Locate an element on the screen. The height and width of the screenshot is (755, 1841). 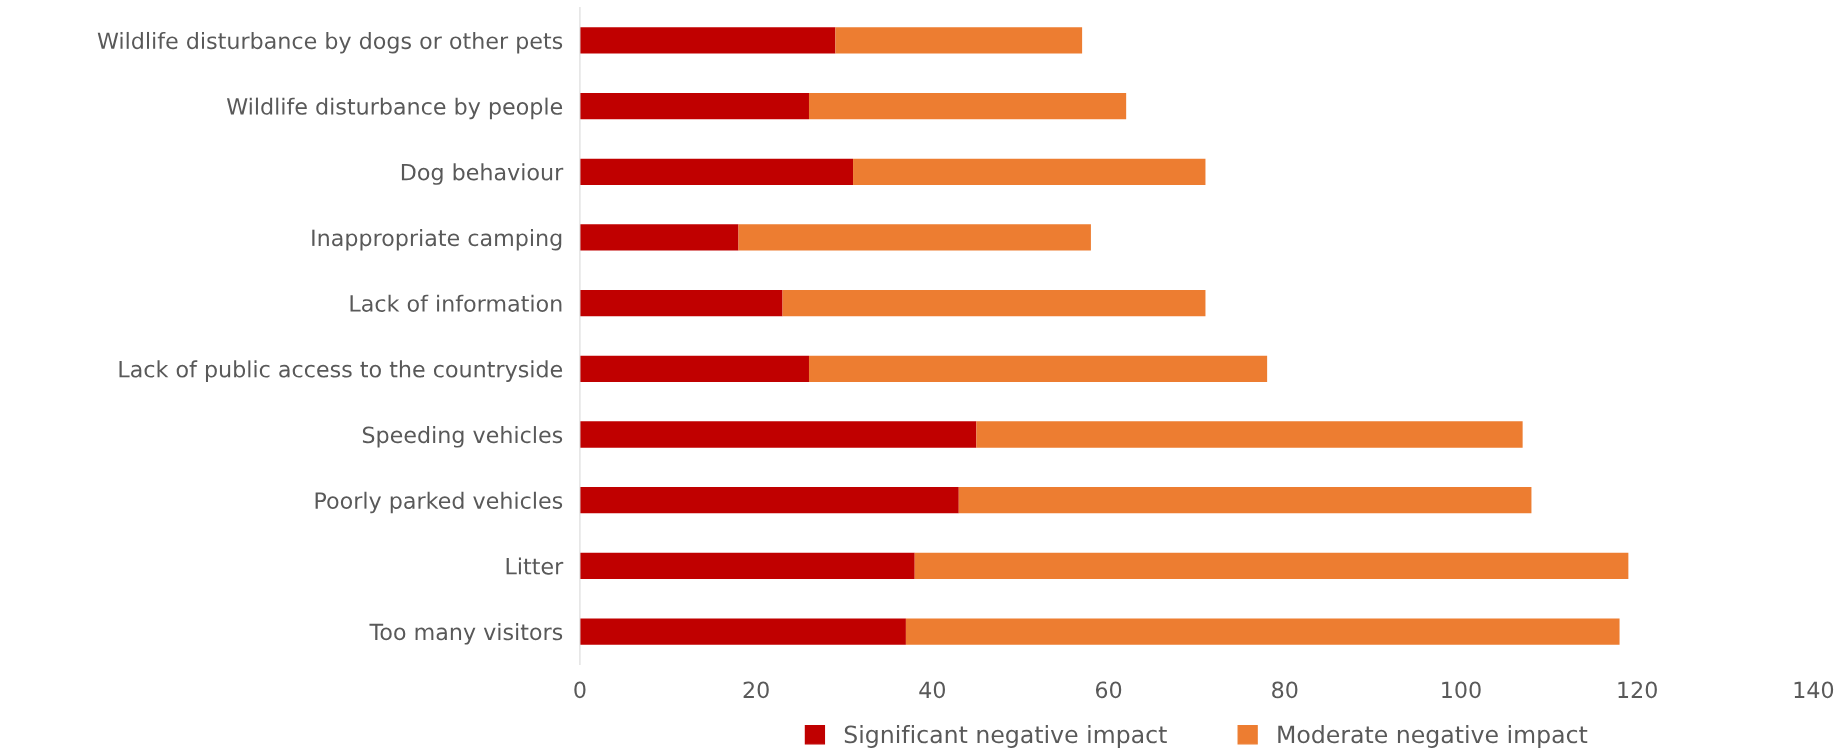
y-tick-label: Dog behaviour is located at coordinates (482, 174).